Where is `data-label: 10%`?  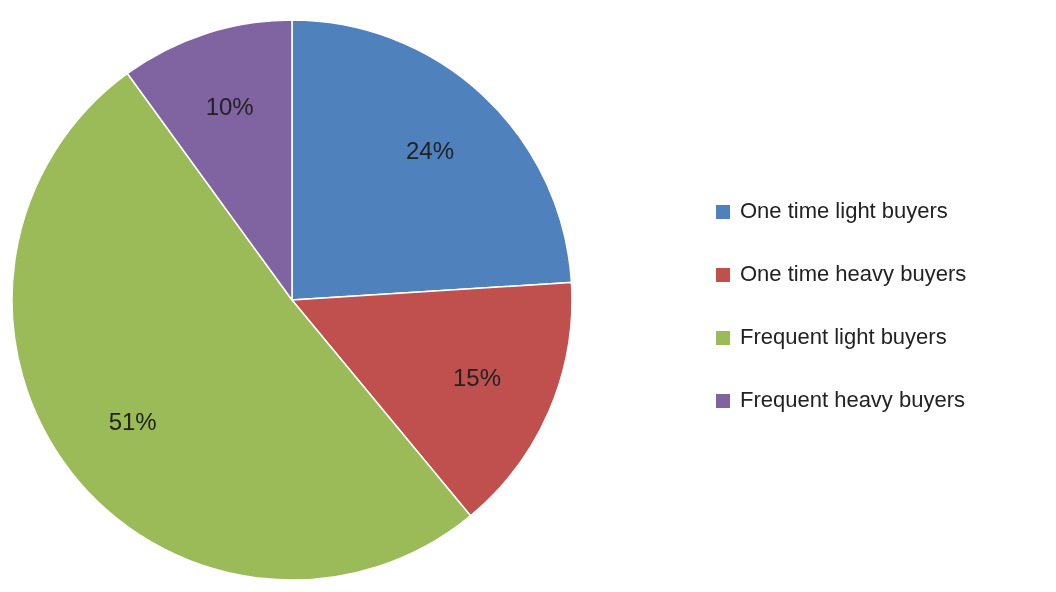
data-label: 10% is located at coordinates (229, 106).